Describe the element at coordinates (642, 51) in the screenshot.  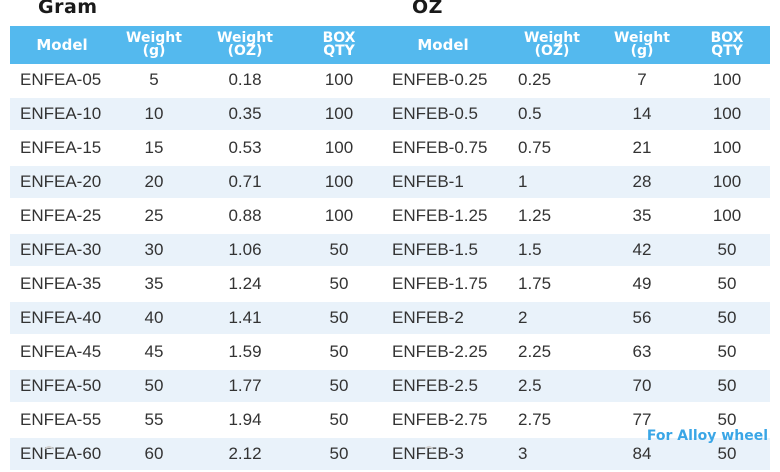
I see `oz-col-weight-g-line2: (g)` at that location.